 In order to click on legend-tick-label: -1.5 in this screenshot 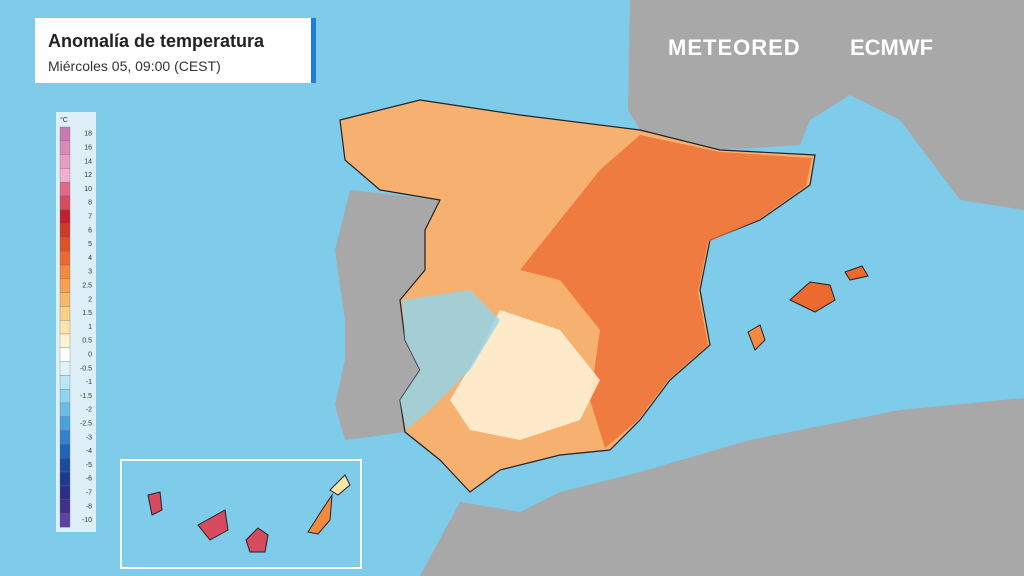, I will do `click(86, 396)`.